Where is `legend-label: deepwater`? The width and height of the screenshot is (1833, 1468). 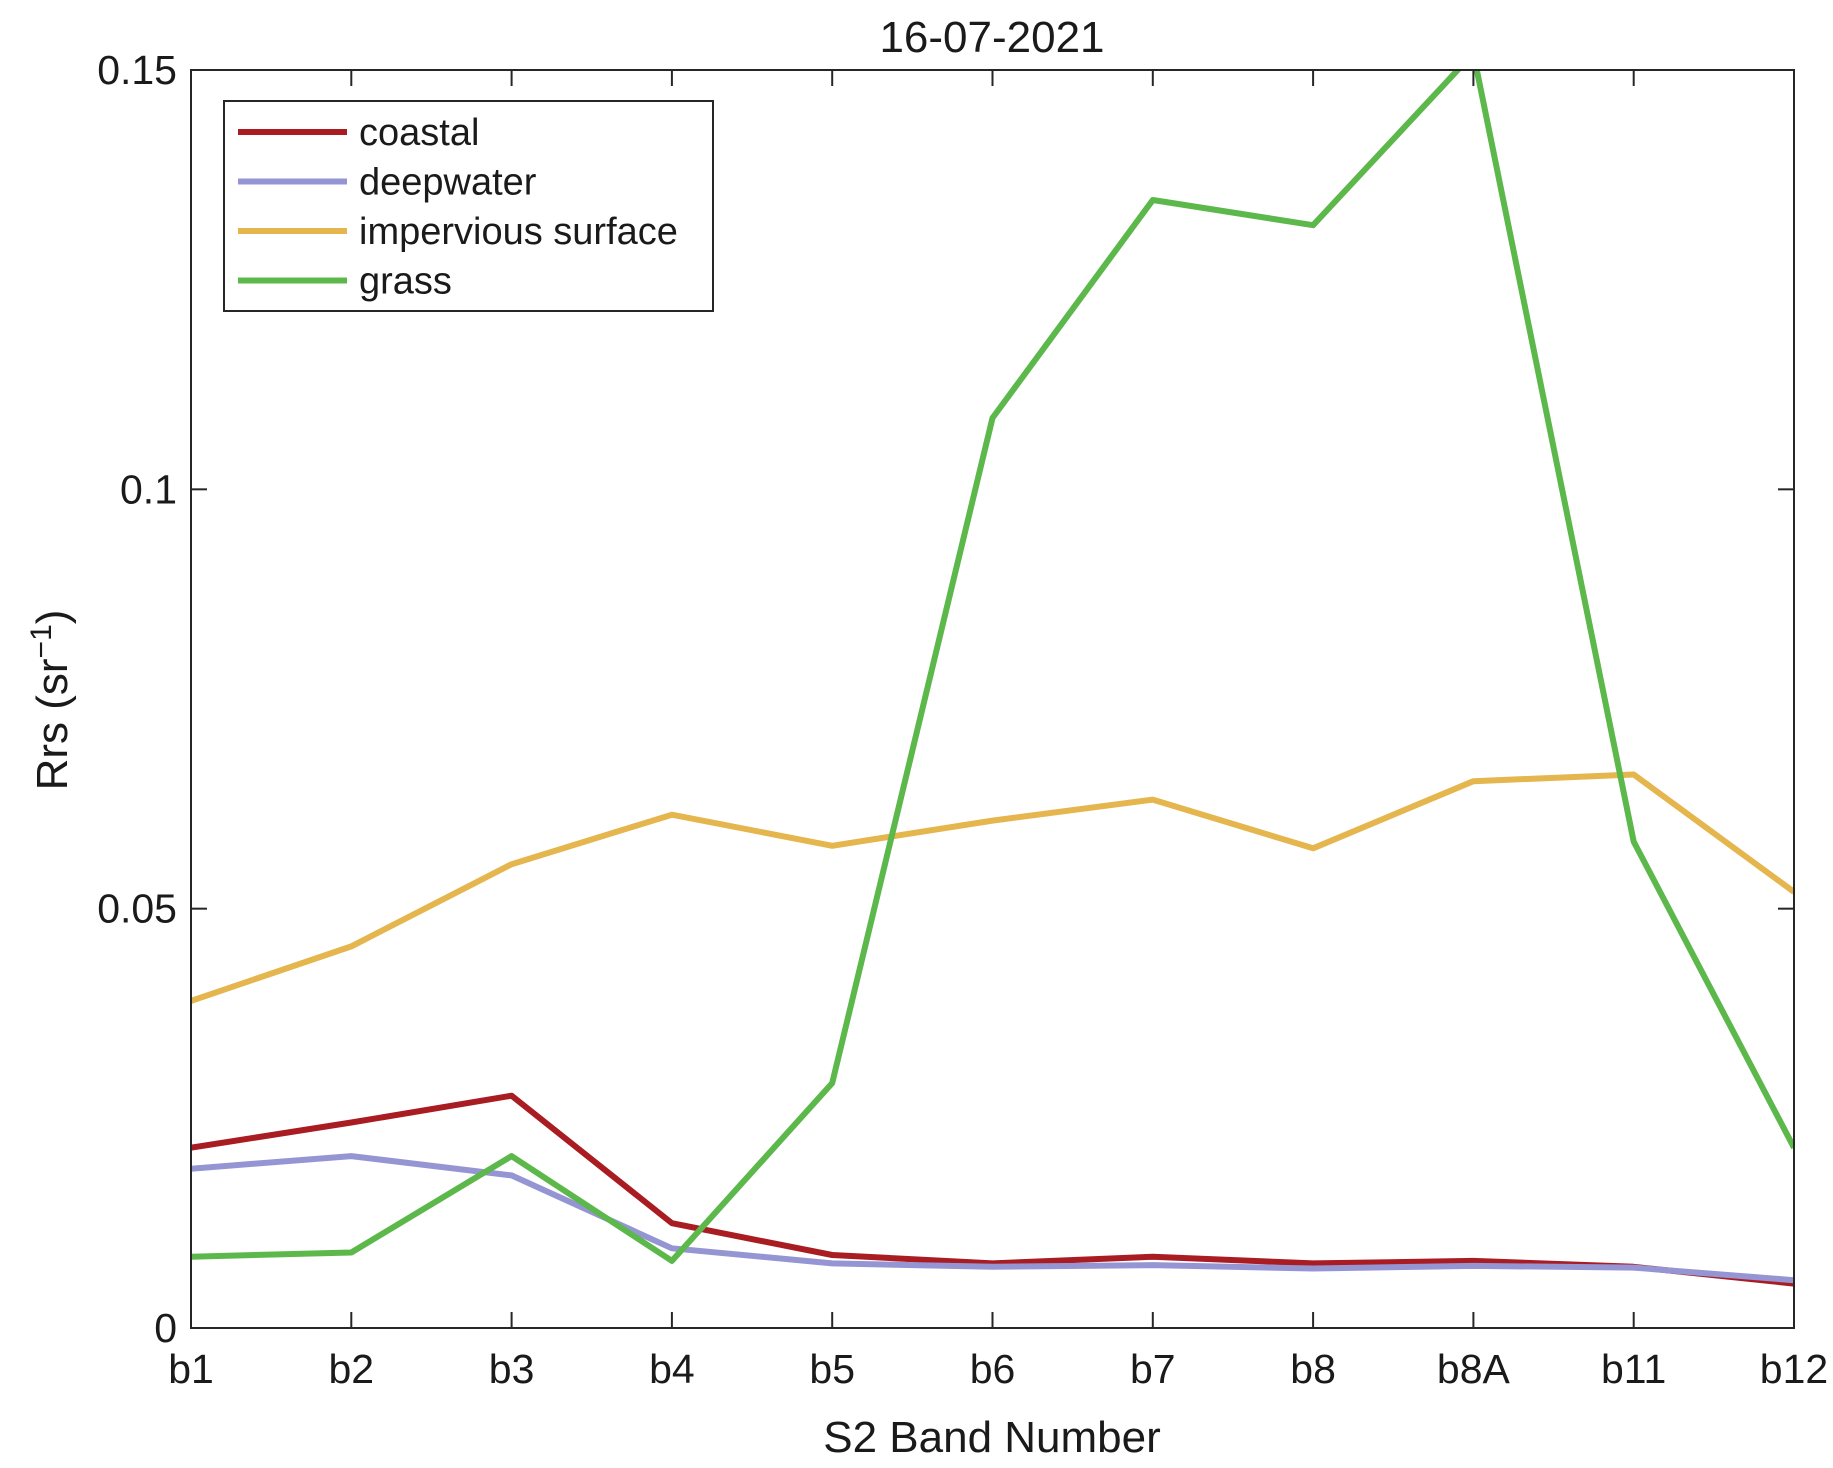
legend-label: deepwater is located at coordinates (448, 183).